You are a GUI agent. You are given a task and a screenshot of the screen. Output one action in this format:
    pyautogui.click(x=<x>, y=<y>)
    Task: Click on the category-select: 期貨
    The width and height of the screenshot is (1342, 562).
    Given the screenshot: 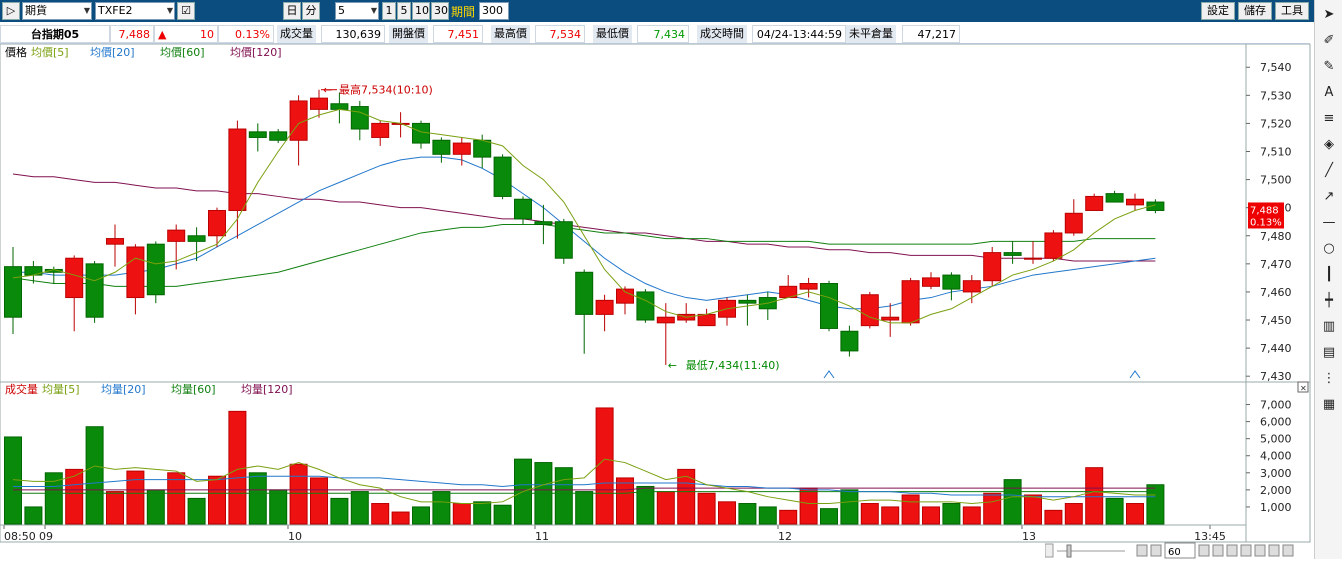 What is the action you would take?
    pyautogui.click(x=57, y=11)
    